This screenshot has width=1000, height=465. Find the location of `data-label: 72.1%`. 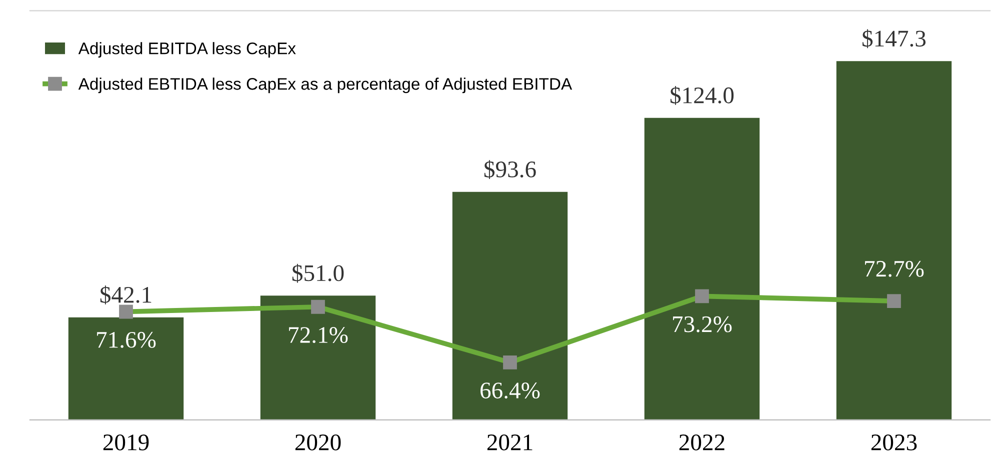

data-label: 72.1% is located at coordinates (318, 335).